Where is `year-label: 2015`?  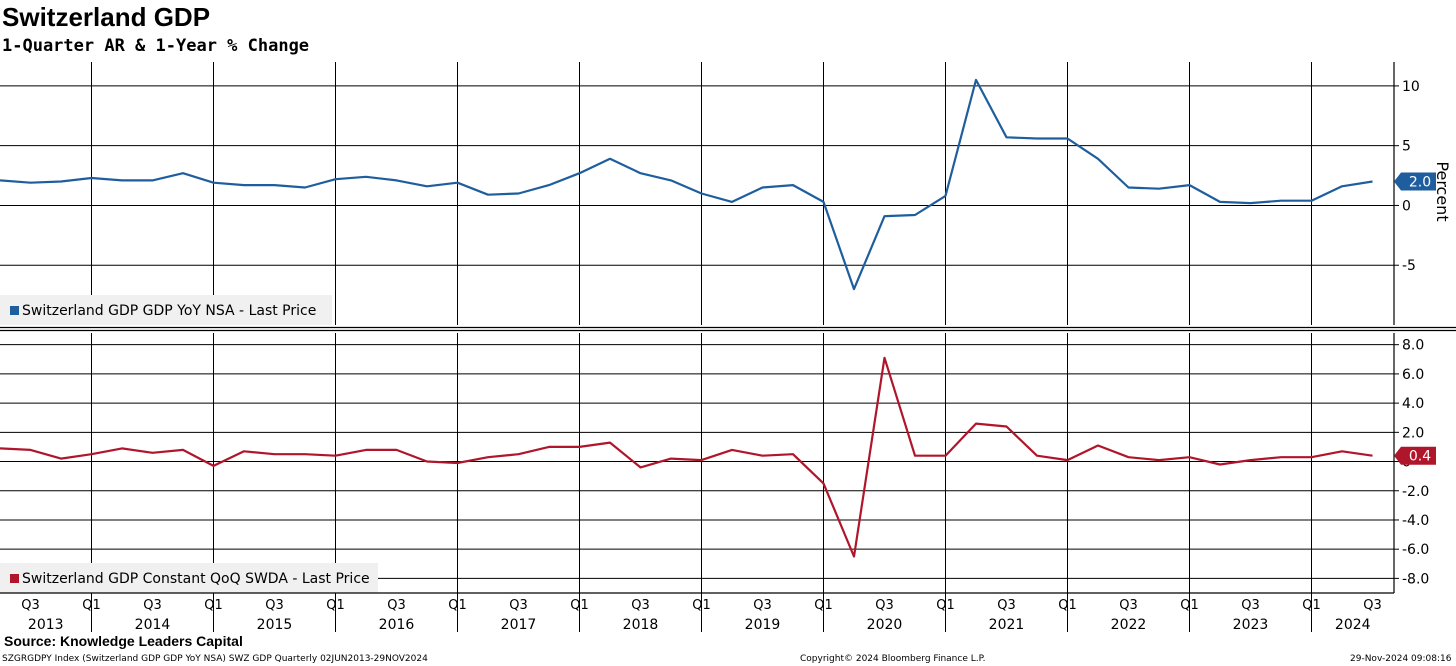
year-label: 2015 is located at coordinates (275, 625).